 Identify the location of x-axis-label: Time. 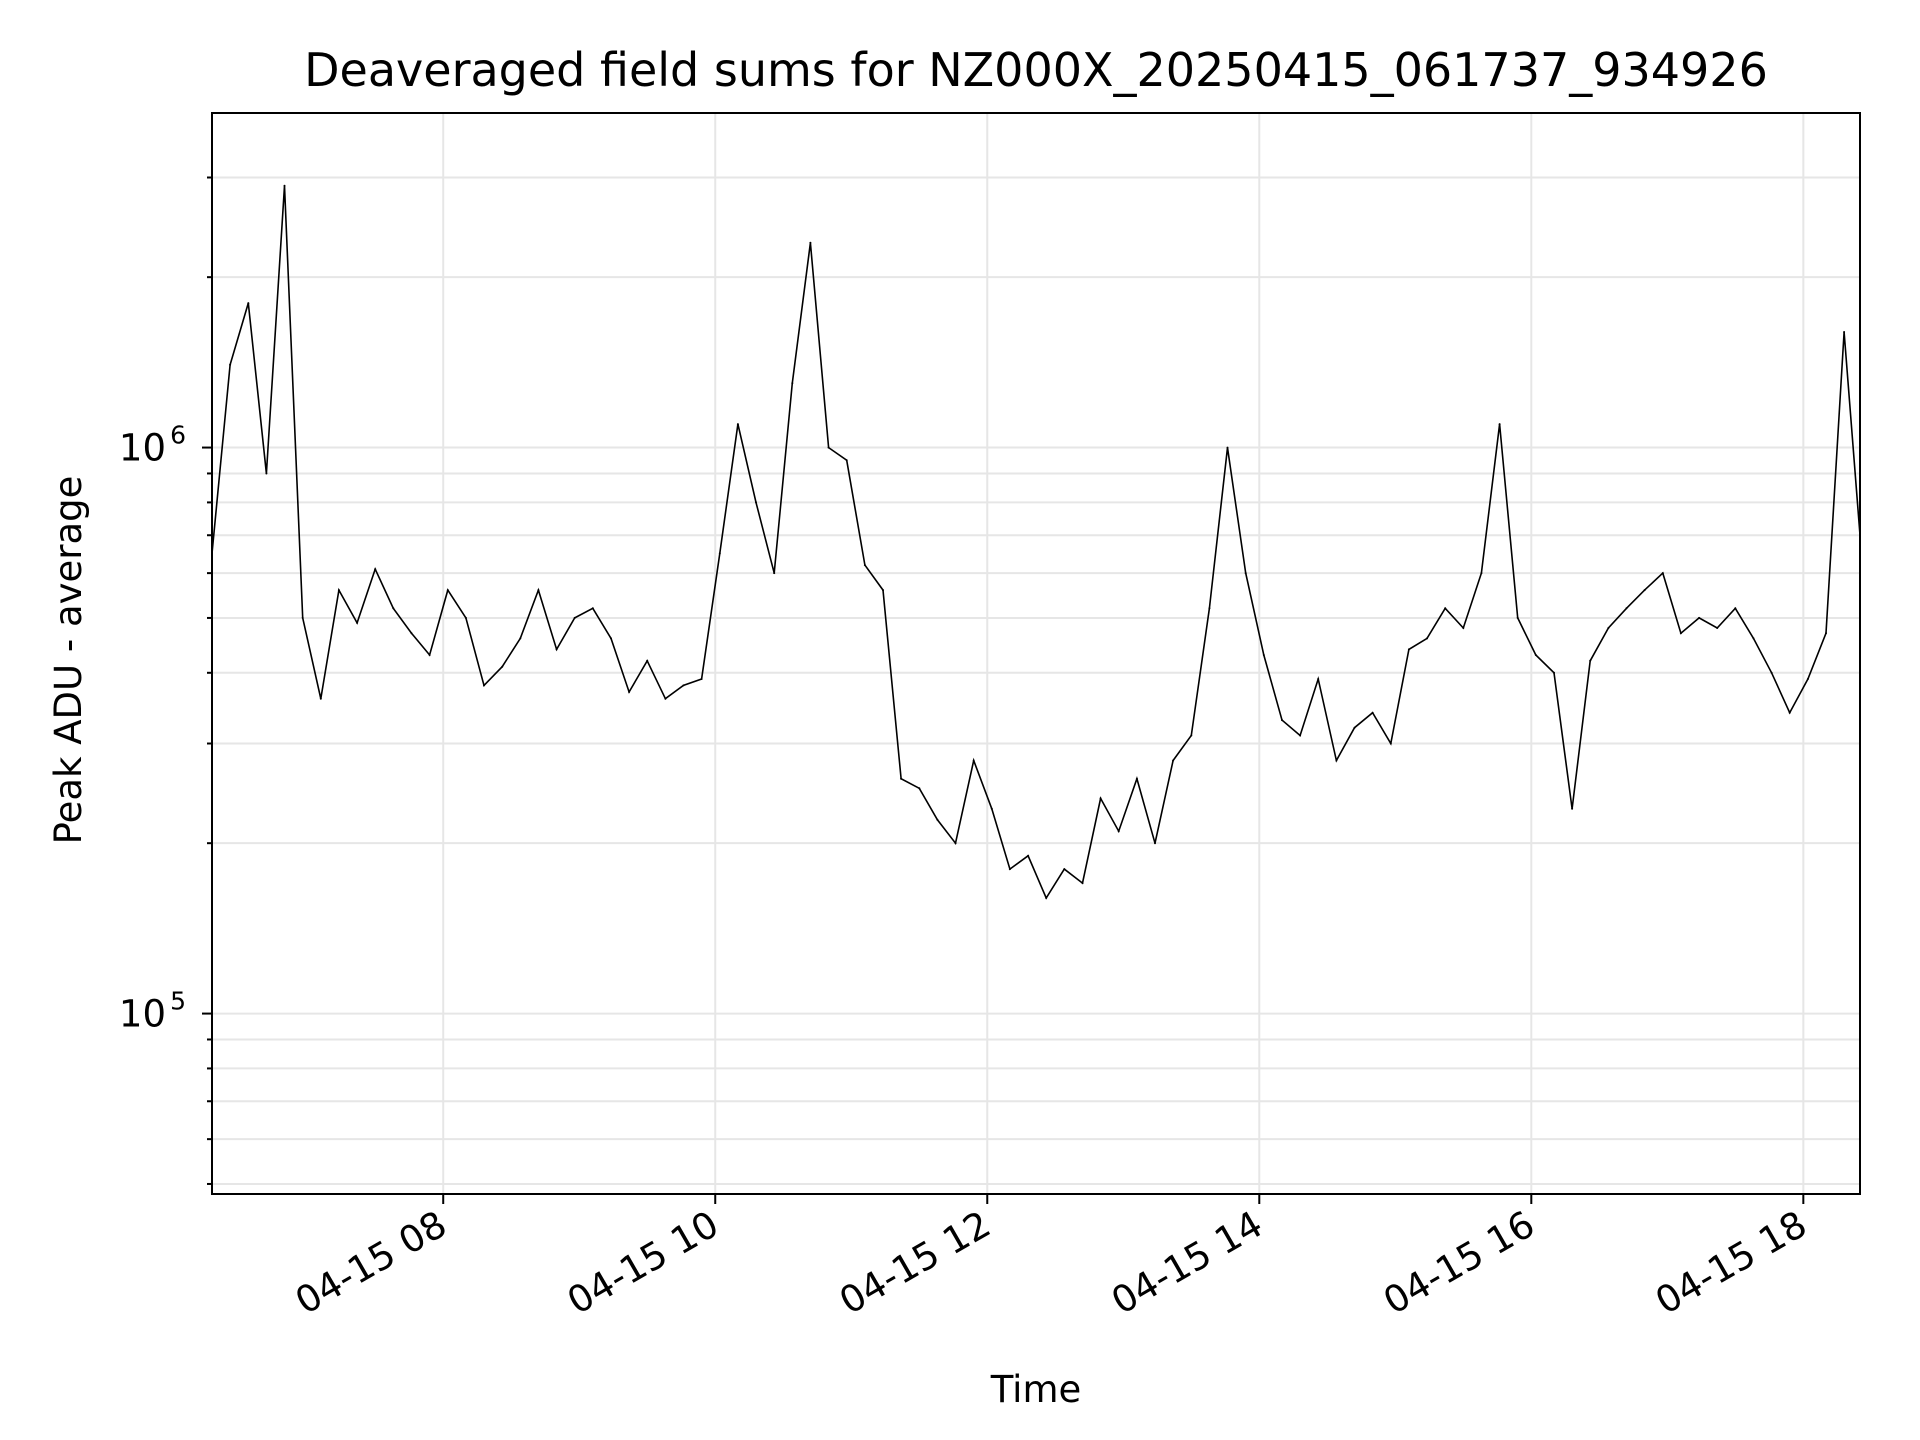
(1036, 1389).